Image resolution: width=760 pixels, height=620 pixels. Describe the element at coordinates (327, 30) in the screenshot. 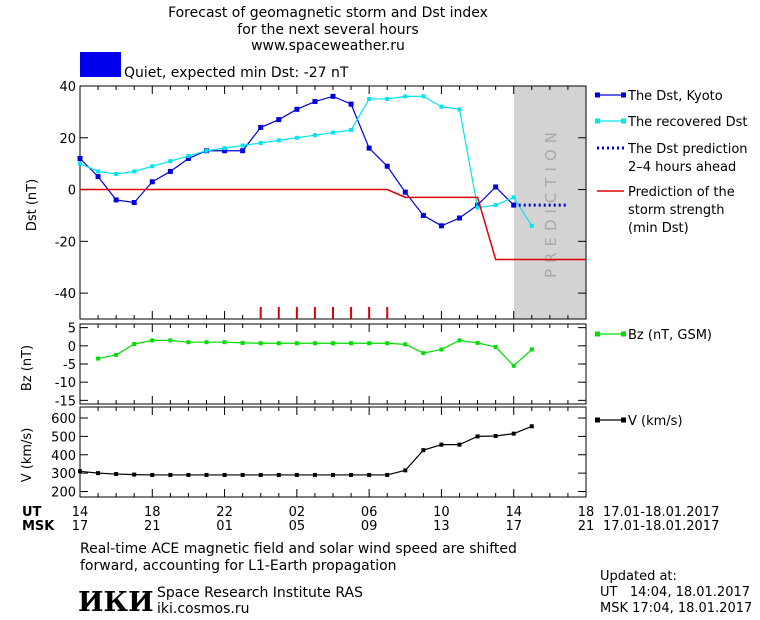

I see `chart-title-line2: for the next several hours` at that location.